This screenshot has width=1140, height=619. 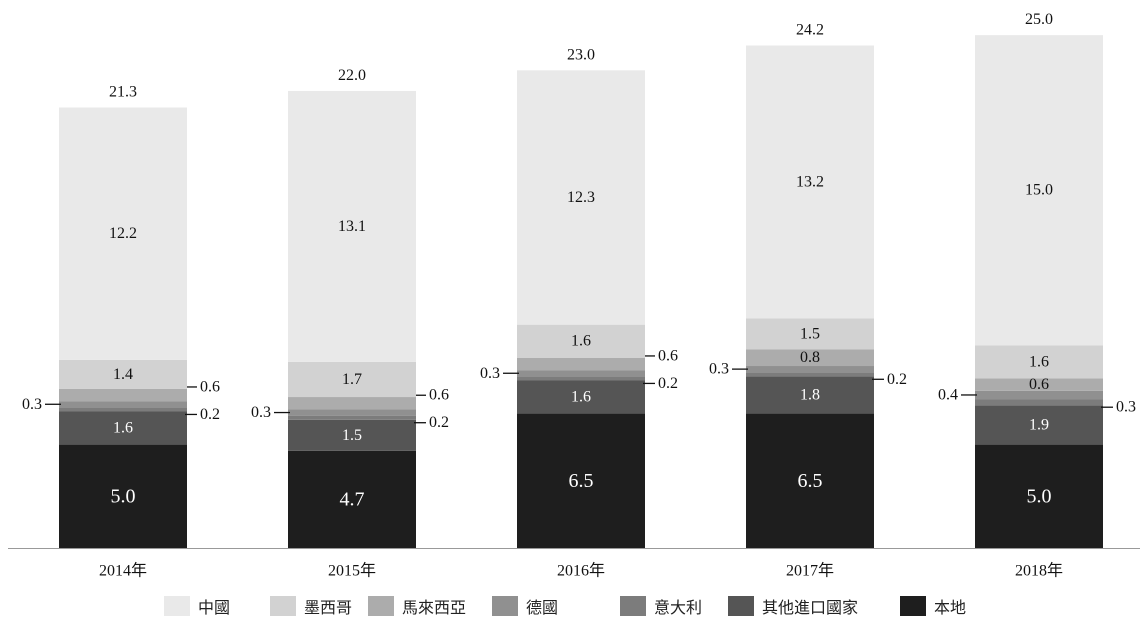 What do you see at coordinates (950, 607) in the screenshot?
I see `legend-label: 本地` at bounding box center [950, 607].